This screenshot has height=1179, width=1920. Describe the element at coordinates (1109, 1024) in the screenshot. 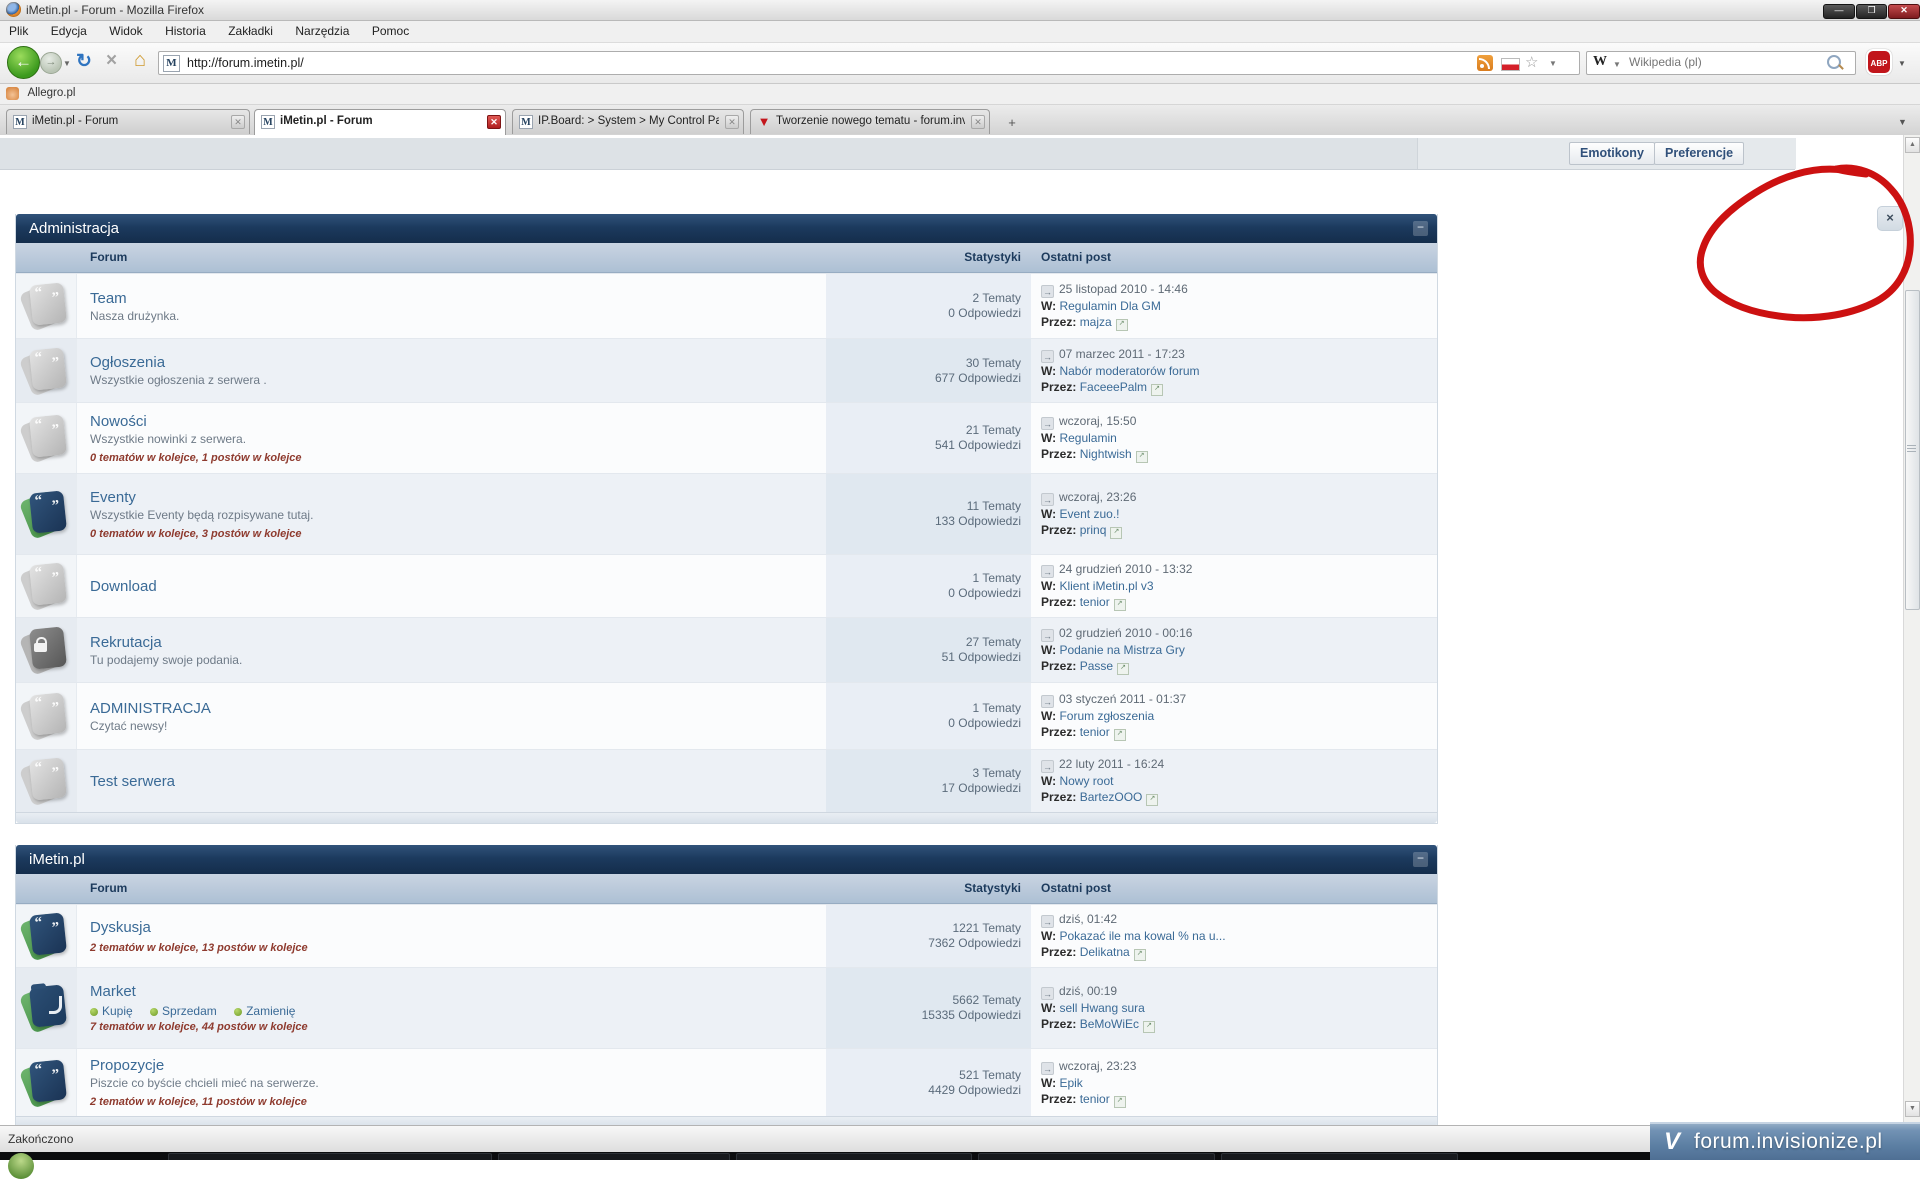

I see `last-user-link: BeMoWiEc` at that location.